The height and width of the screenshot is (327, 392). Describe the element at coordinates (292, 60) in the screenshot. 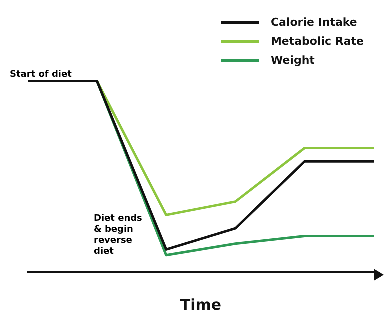

I see `legend-label: Weight` at that location.